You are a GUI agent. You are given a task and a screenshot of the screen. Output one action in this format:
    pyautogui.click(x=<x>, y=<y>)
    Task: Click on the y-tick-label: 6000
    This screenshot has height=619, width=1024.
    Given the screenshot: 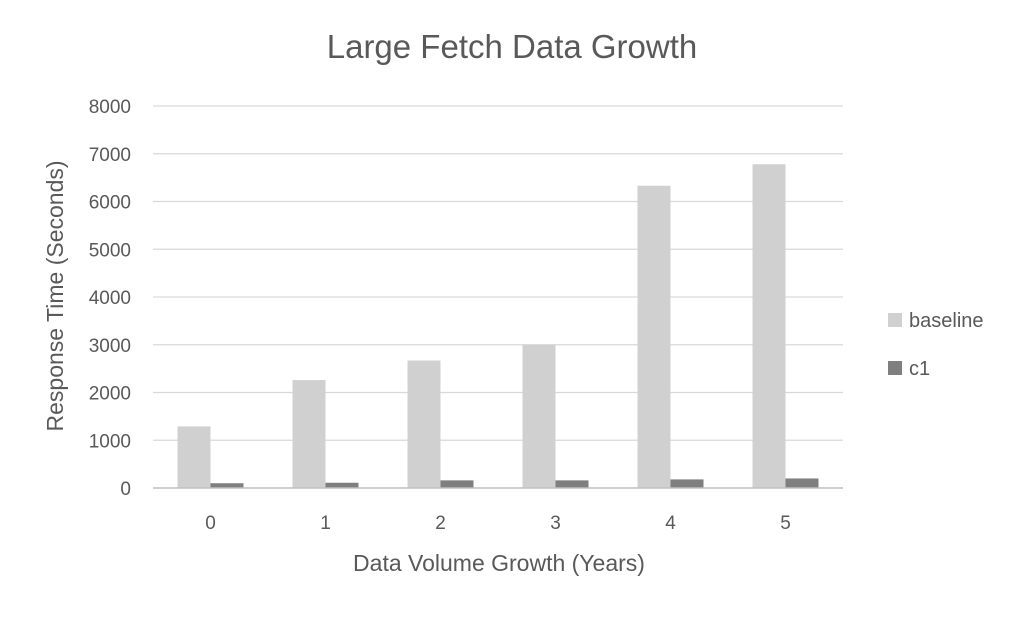 What is the action you would take?
    pyautogui.click(x=110, y=203)
    